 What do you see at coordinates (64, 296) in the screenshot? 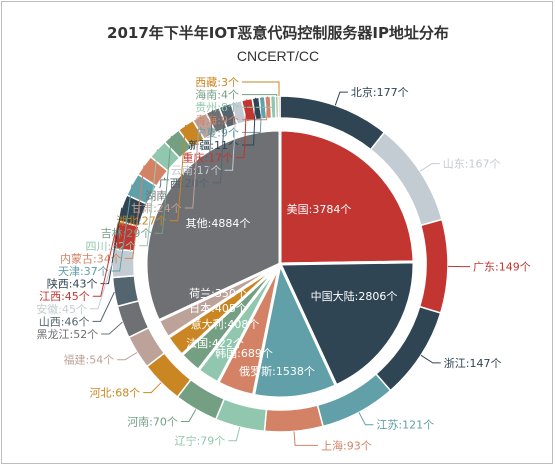
I see `outer-label-13: 江西:45个` at bounding box center [64, 296].